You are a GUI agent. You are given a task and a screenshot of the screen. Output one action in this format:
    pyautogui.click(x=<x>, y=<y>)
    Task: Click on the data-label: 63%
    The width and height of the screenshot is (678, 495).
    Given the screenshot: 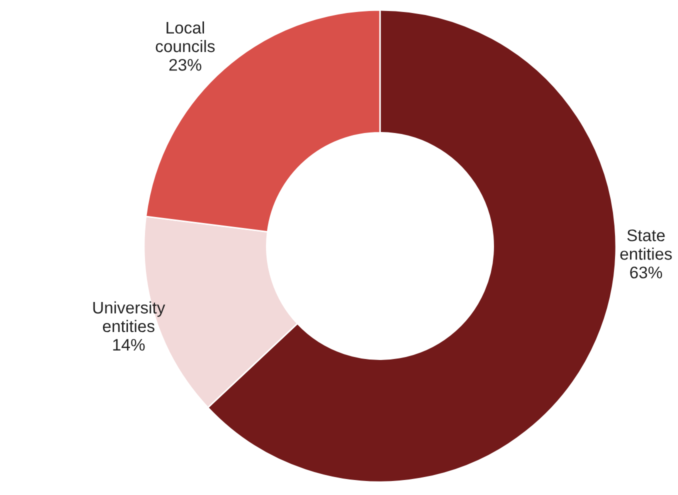 What is the action you would take?
    pyautogui.click(x=646, y=272)
    